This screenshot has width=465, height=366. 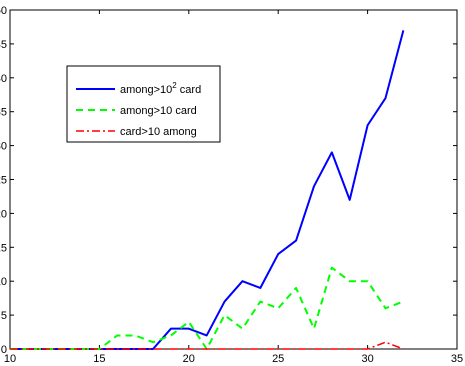 What do you see at coordinates (3, 248) in the screenshot?
I see `y-tick-label: 15` at bounding box center [3, 248].